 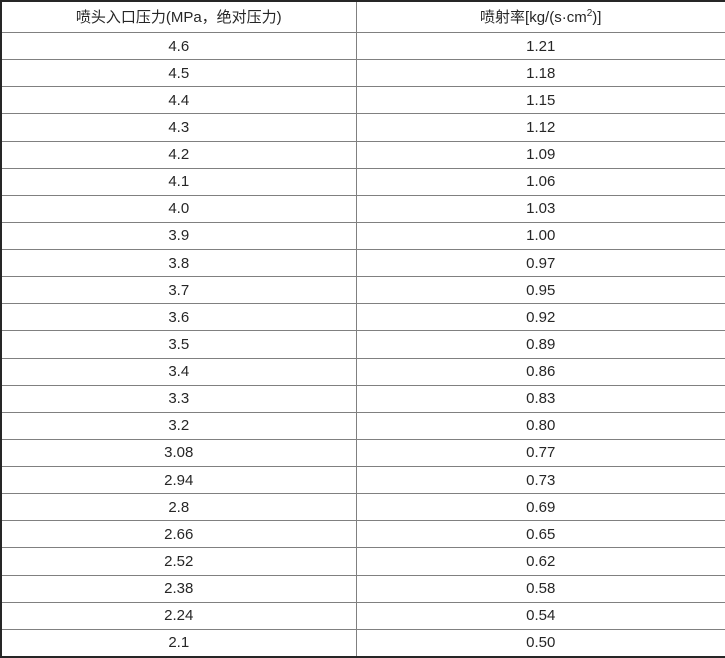 What do you see at coordinates (178, 263) in the screenshot?
I see `pressure-cell: 3.8` at bounding box center [178, 263].